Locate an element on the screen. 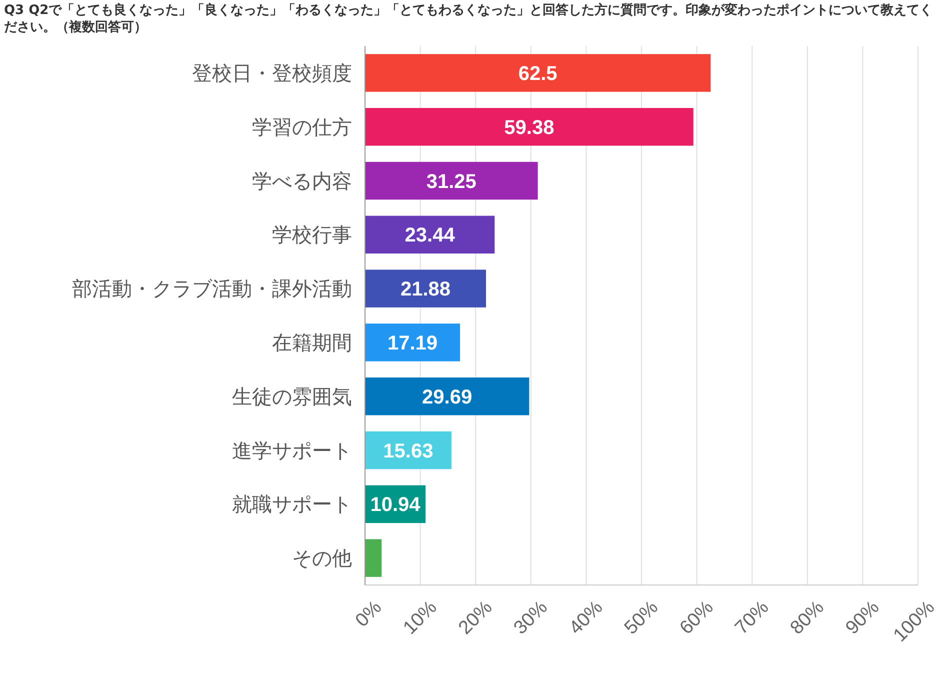 This screenshot has width=946, height=674. y-tick-label: 進学サポート is located at coordinates (292, 450).